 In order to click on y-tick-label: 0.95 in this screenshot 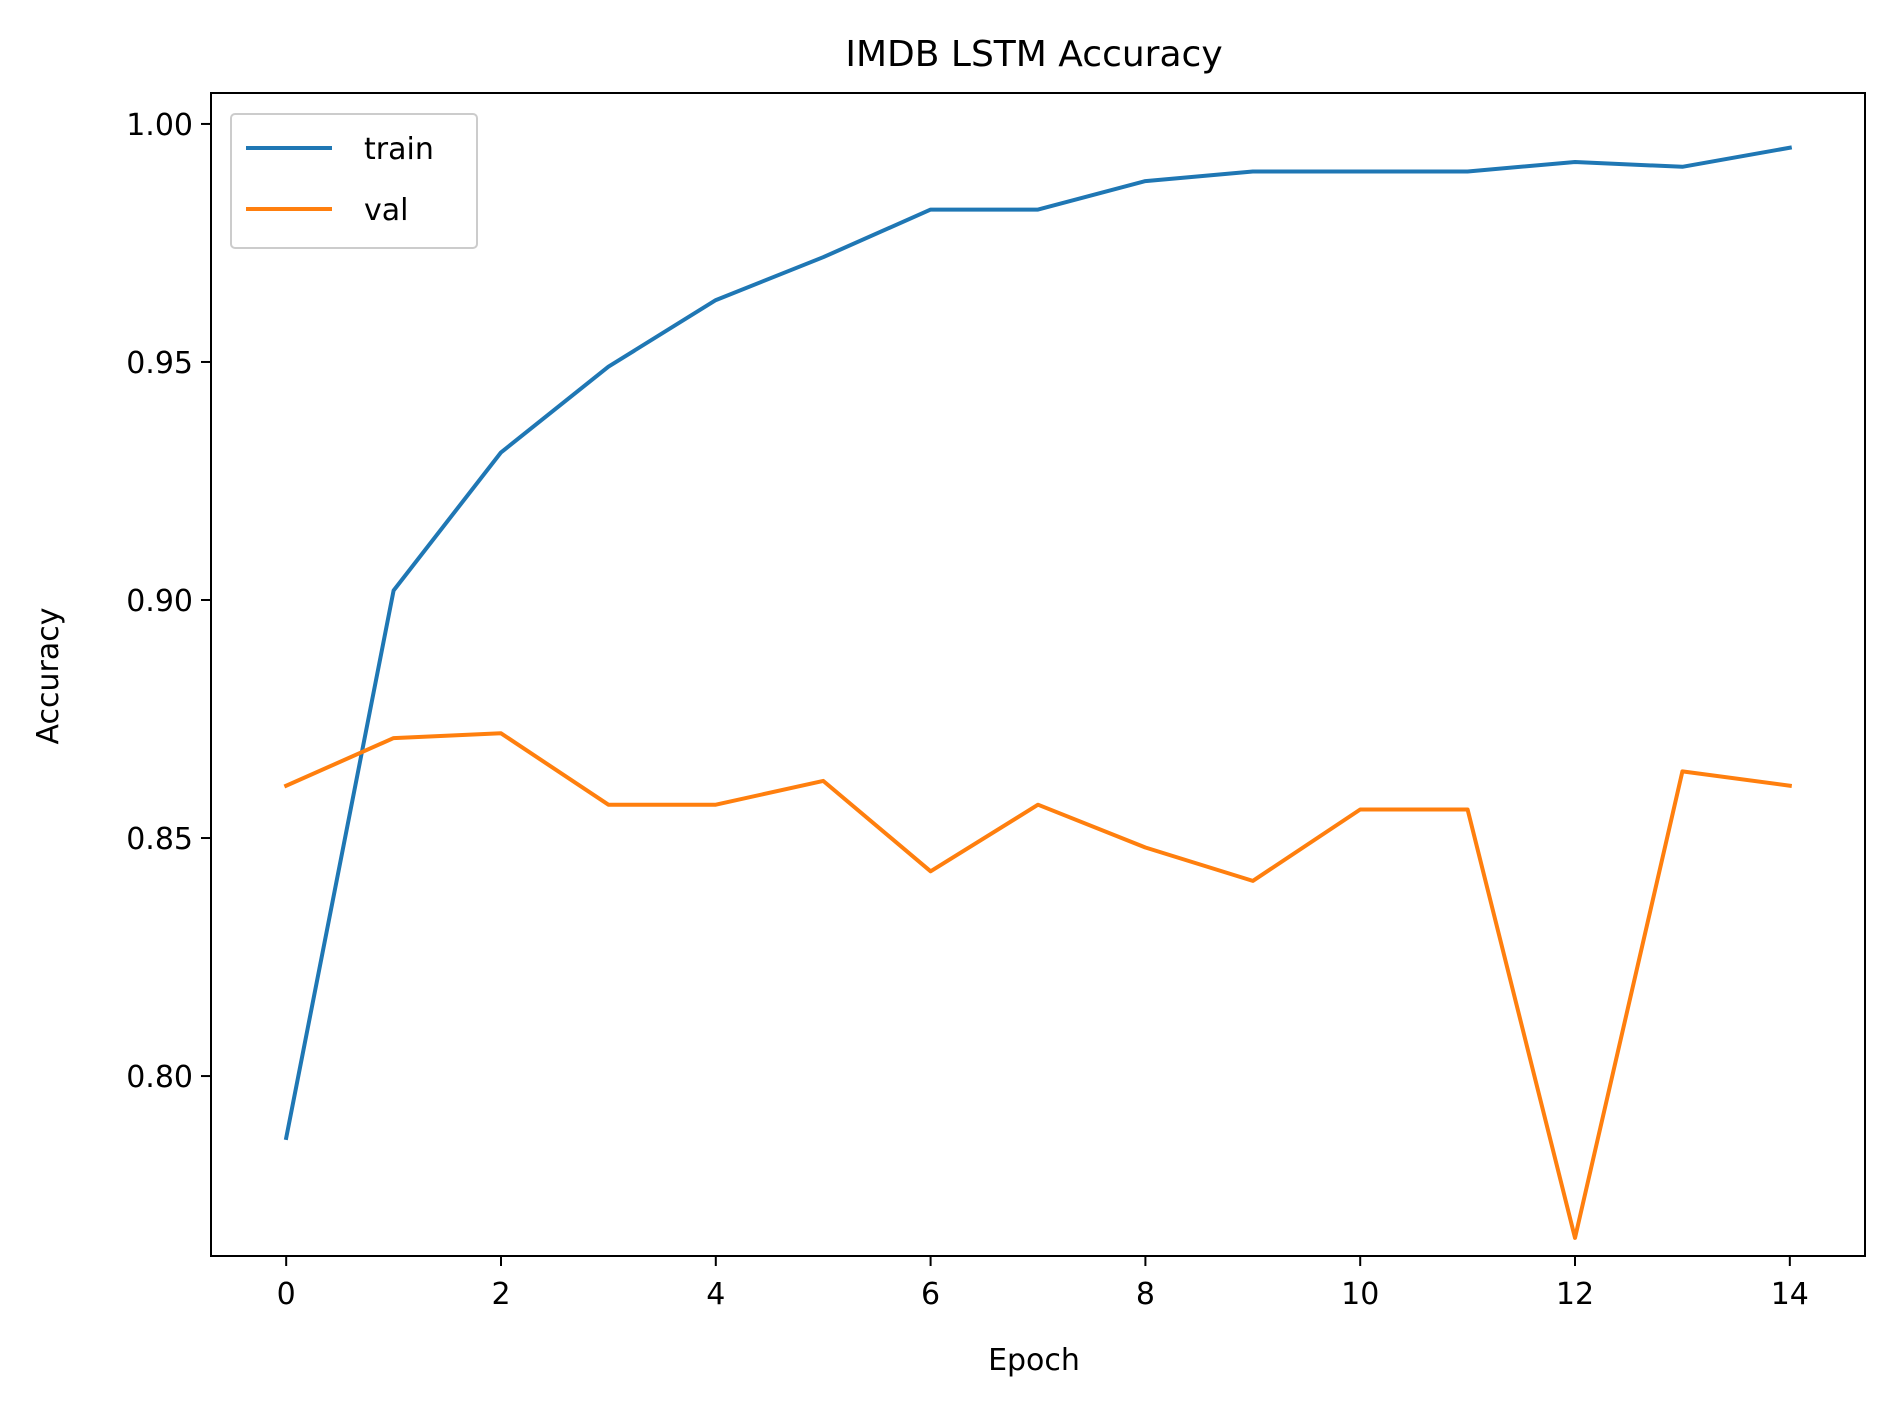, I will do `click(159, 363)`.